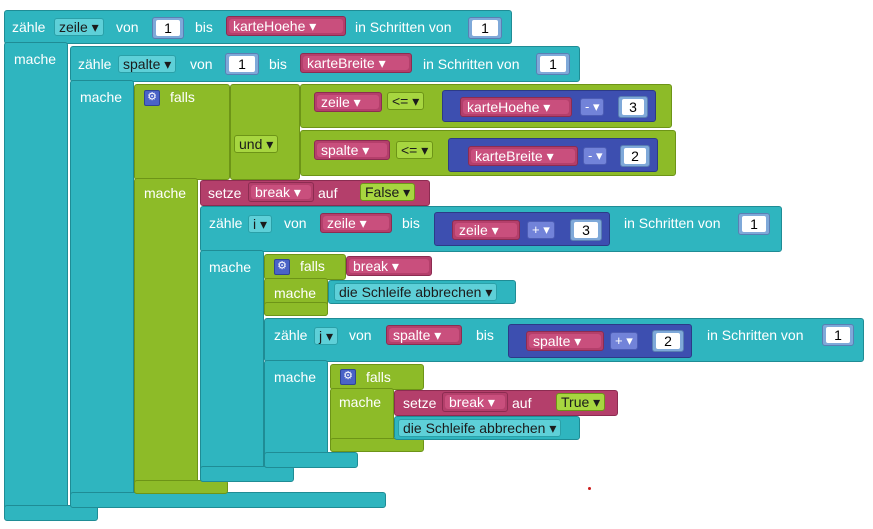 The width and height of the screenshot is (873, 529). I want to click on loop-j-footer, so click(311, 460).